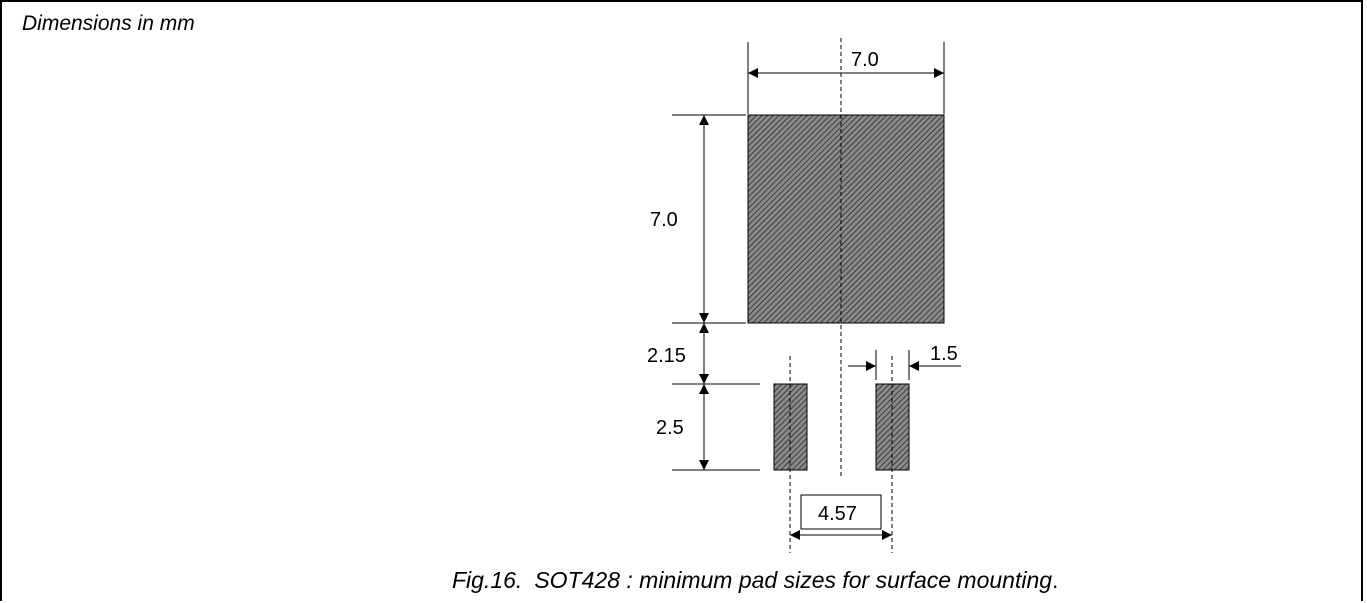  What do you see at coordinates (664, 220) in the screenshot?
I see `label-pad-height: 7.0` at bounding box center [664, 220].